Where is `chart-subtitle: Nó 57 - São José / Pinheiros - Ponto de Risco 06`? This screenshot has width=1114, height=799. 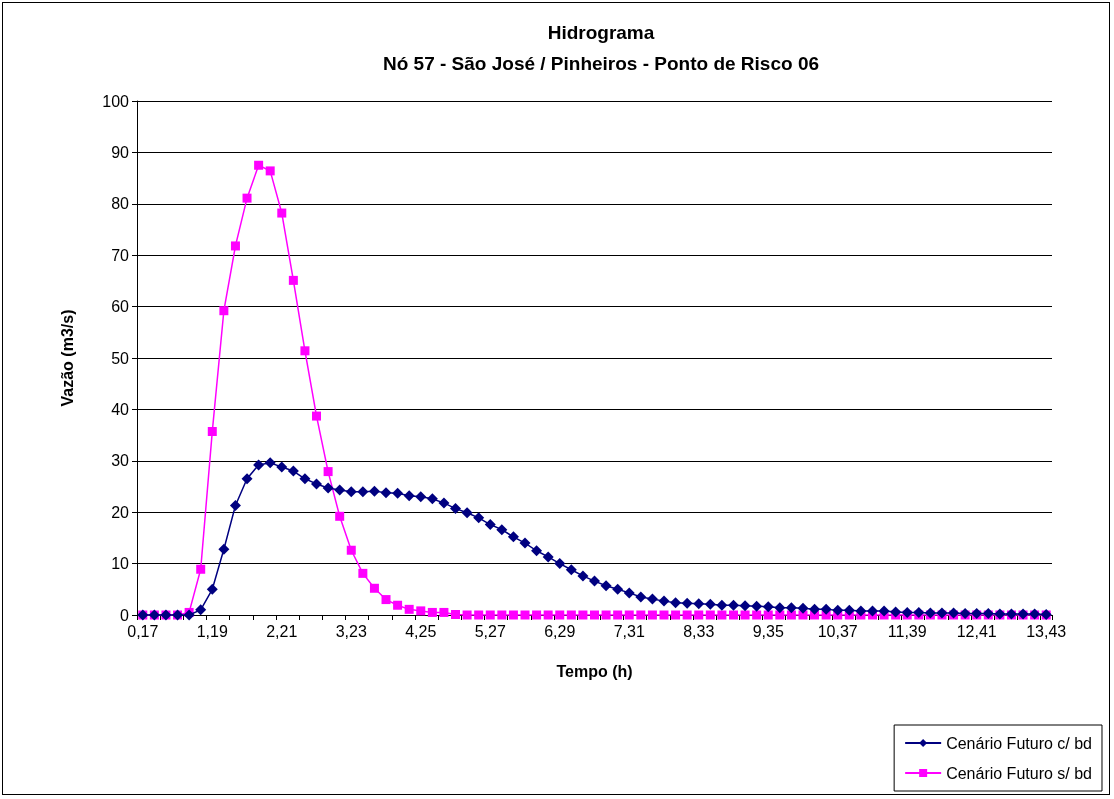
chart-subtitle: Nó 57 - São José / Pinheiros - Ponto de Risco 06 is located at coordinates (601, 63).